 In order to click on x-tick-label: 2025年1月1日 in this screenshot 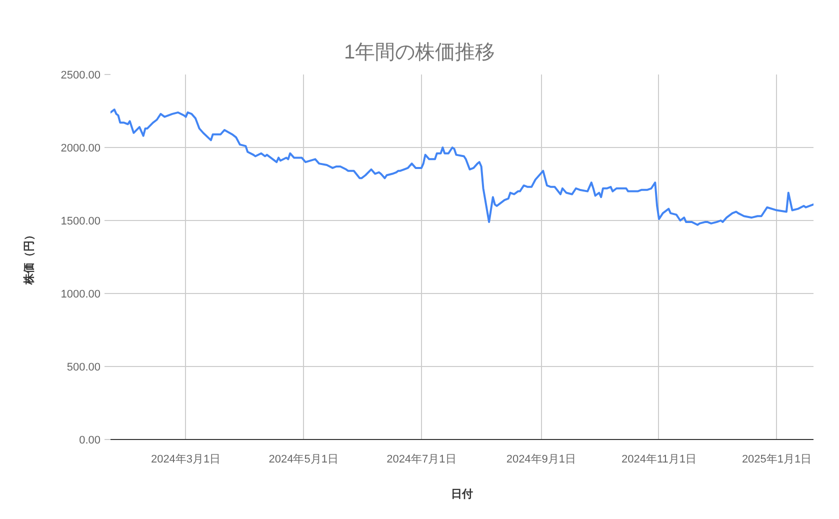, I will do `click(777, 460)`.